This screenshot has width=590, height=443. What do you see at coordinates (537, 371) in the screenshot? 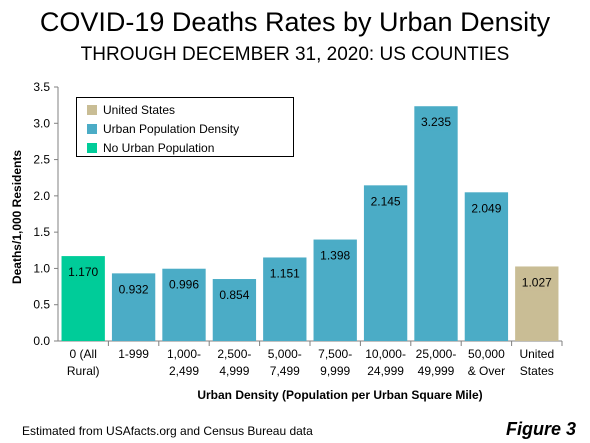
I see `x-tick-label: States` at bounding box center [537, 371].